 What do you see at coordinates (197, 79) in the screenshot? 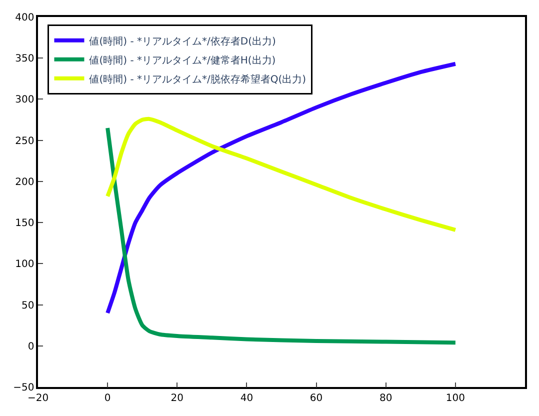
I see `legend-label: 値(時間) - *リアルタイム*/脱依存希望者Q(出力)` at bounding box center [197, 79].